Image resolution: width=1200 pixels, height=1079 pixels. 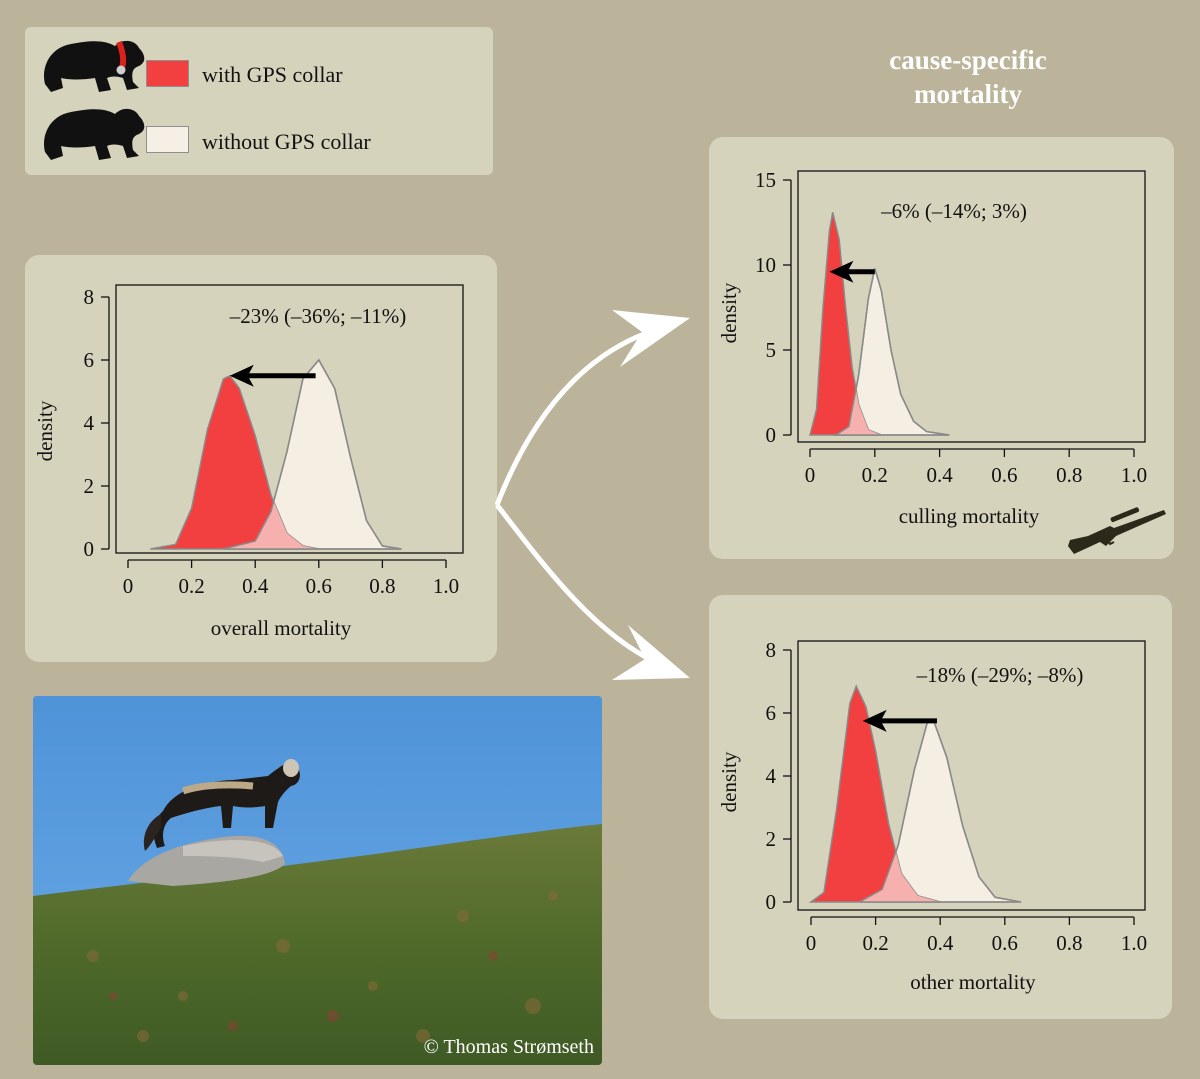 What do you see at coordinates (968, 60) in the screenshot?
I see `heading-line-1: cause-specific` at bounding box center [968, 60].